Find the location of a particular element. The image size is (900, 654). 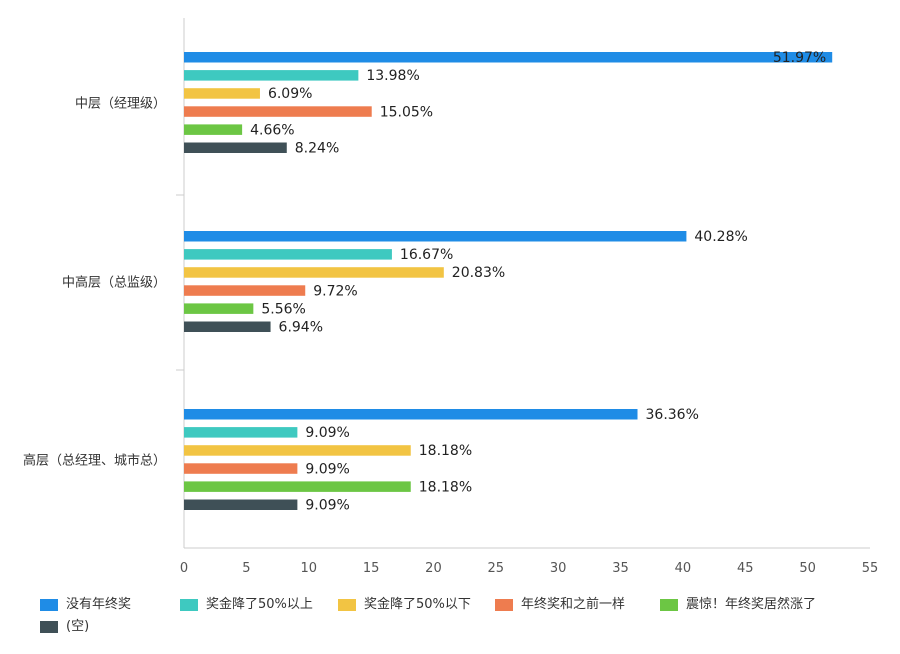

category-label: 高层（总经理、城市总） is located at coordinates (94, 461).